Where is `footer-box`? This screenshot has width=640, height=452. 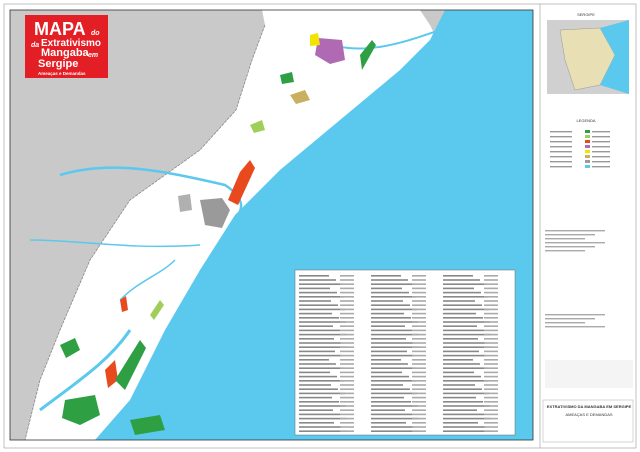 footer-box is located at coordinates (588, 421).